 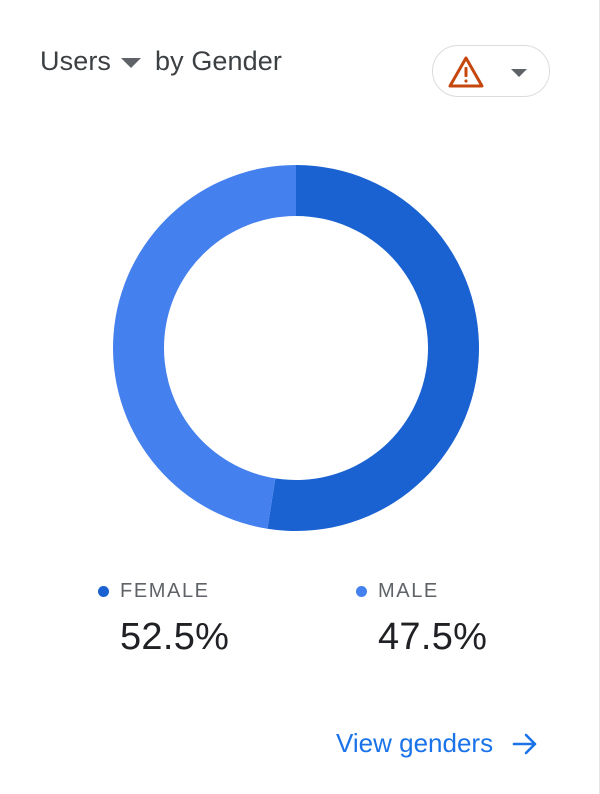 I want to click on caret-down-icon, so click(x=131, y=62).